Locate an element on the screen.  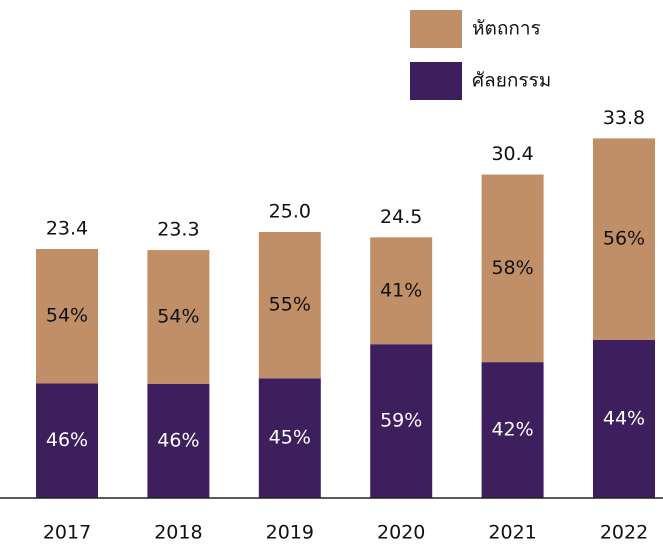
segment-label: 44% is located at coordinates (624, 418).